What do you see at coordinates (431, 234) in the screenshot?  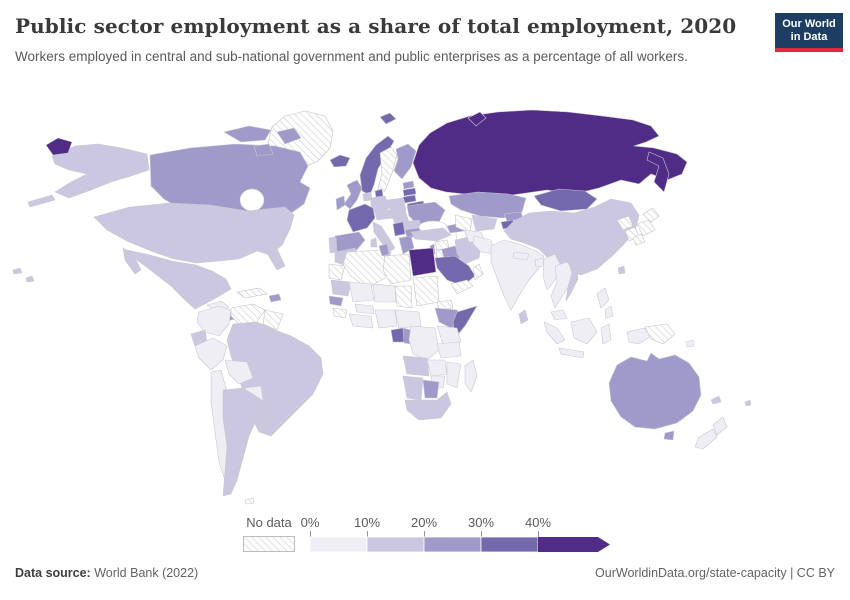 I see `country-turkey` at bounding box center [431, 234].